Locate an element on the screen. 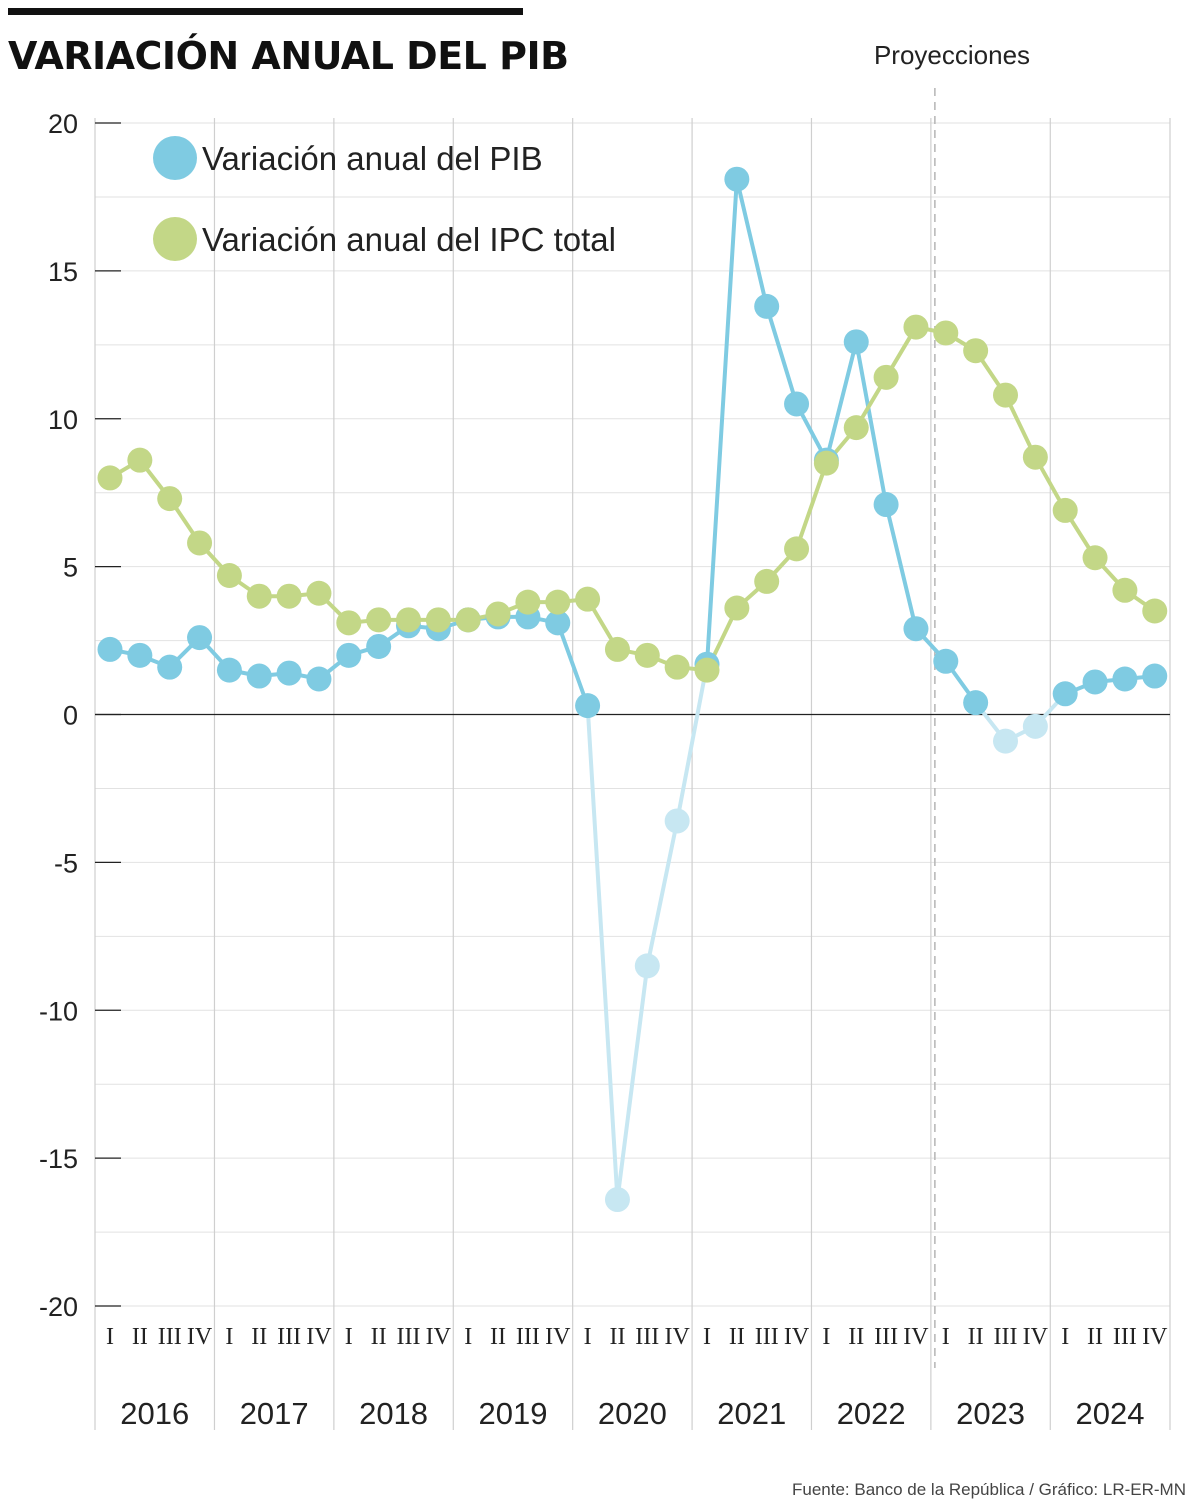  x-tick-label-year: 2016 is located at coordinates (154, 1413).